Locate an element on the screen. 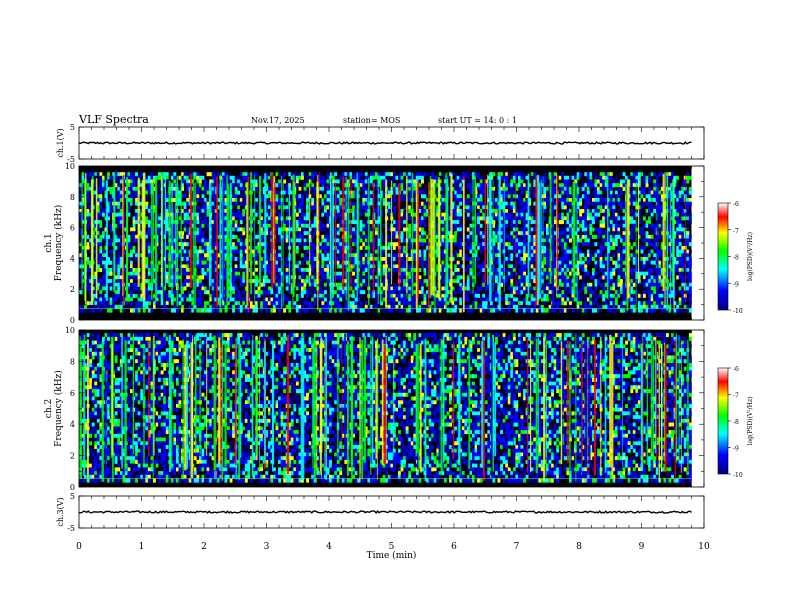 The height and width of the screenshot is (612, 792). figure-title: VLF Spectra is located at coordinates (113, 119).